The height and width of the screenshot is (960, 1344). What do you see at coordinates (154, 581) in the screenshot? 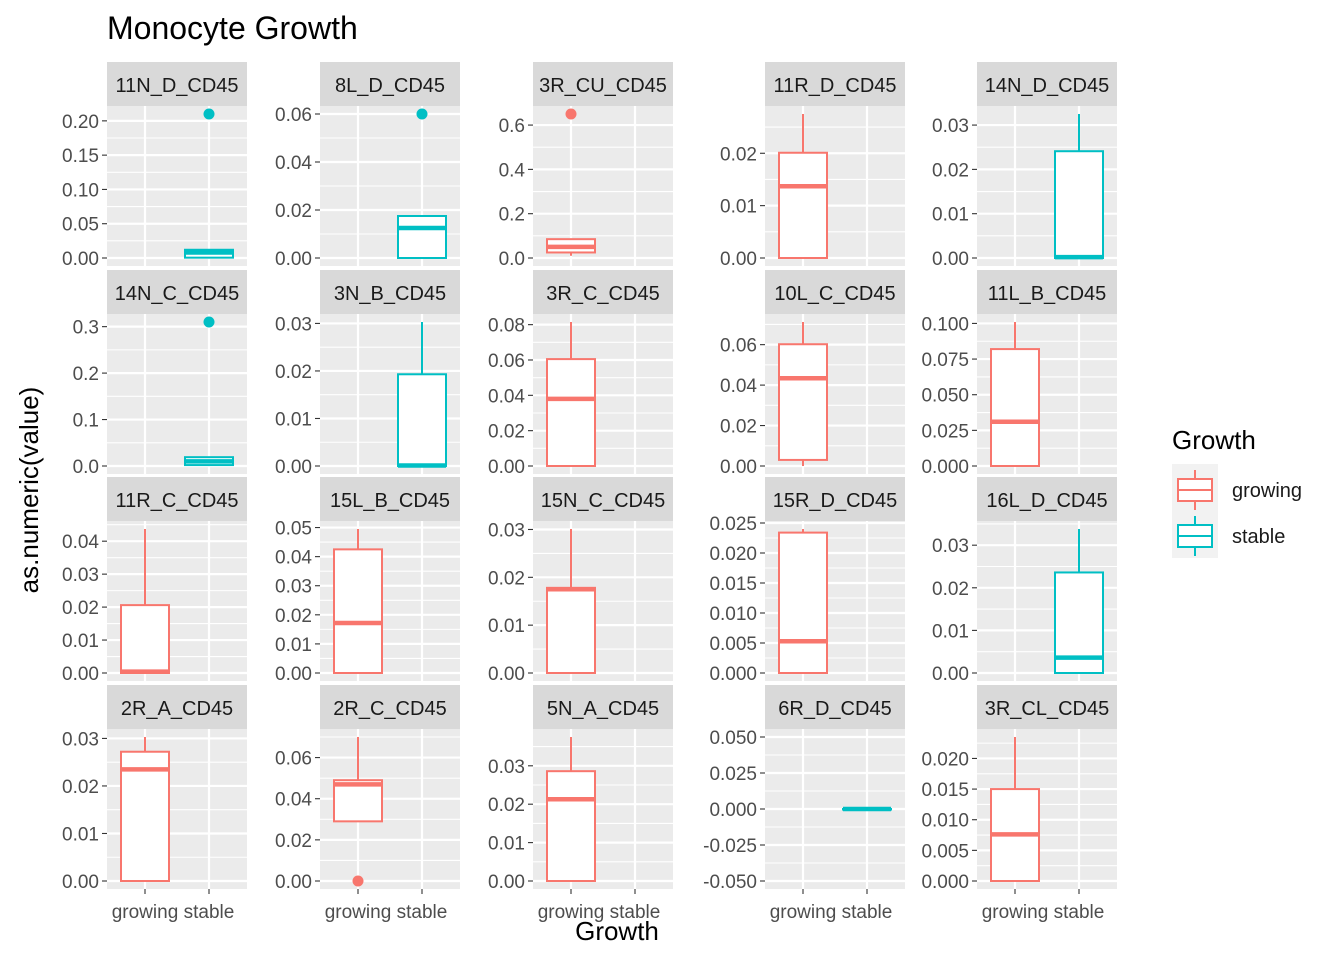
I see `facet-panel: 11R_C_CD45 0.00 0.01 0.02 0.03 0.04` at bounding box center [154, 581].